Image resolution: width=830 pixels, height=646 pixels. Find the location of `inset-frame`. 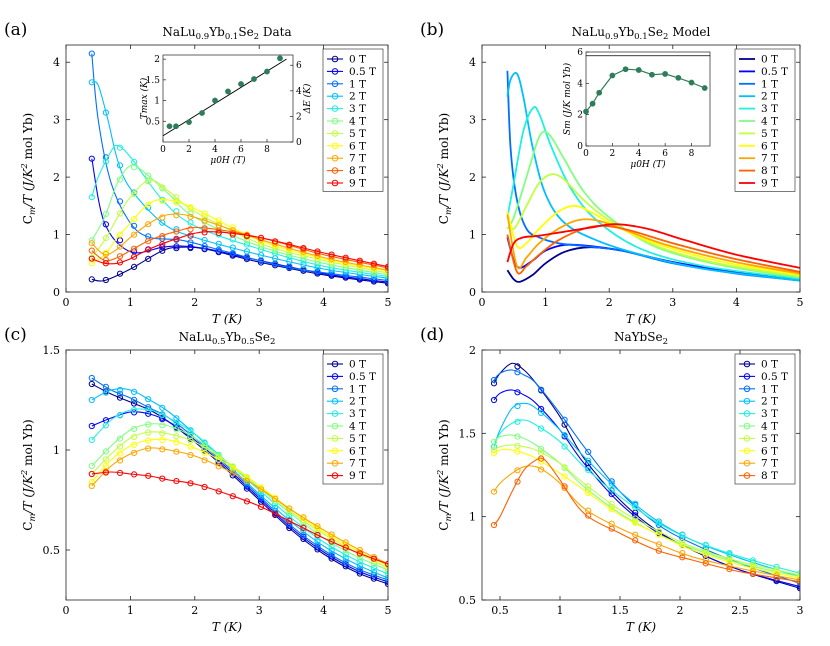

inset-frame is located at coordinates (228, 98).